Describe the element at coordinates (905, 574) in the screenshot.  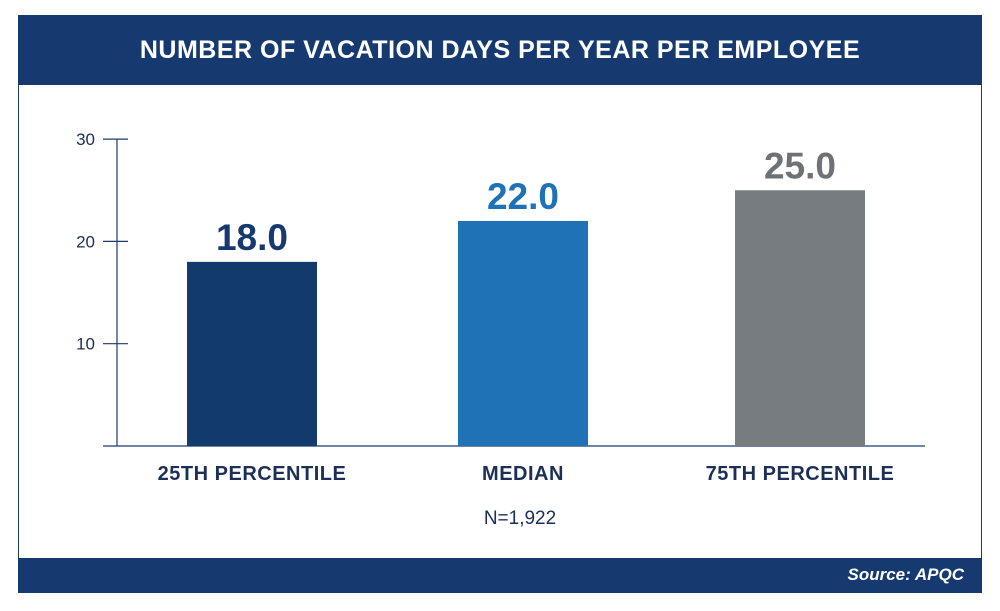
I see `source-label: Source: APQC` at that location.